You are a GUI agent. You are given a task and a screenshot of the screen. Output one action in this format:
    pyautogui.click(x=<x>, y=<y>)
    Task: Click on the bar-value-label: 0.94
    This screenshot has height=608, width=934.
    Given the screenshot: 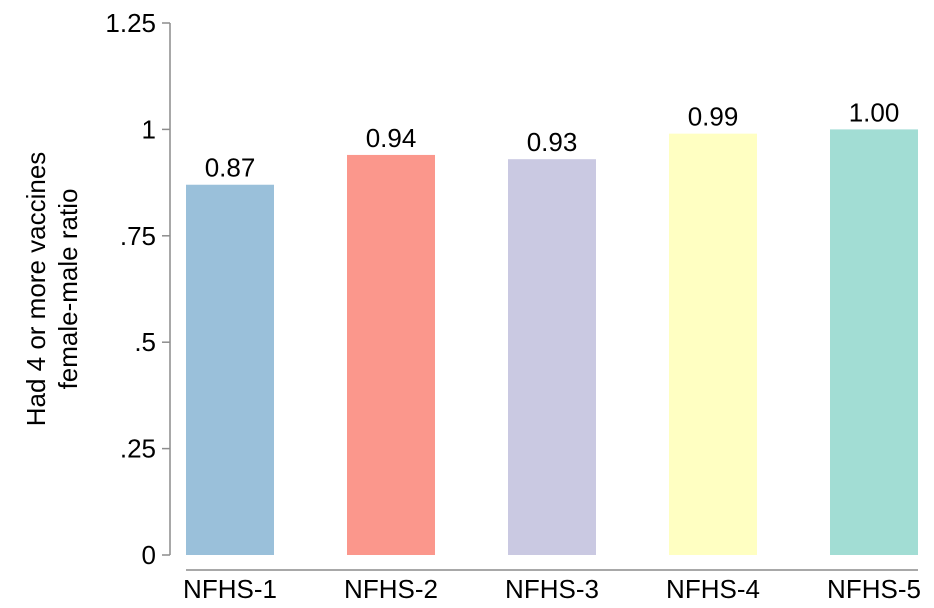 What is the action you would take?
    pyautogui.click(x=391, y=138)
    